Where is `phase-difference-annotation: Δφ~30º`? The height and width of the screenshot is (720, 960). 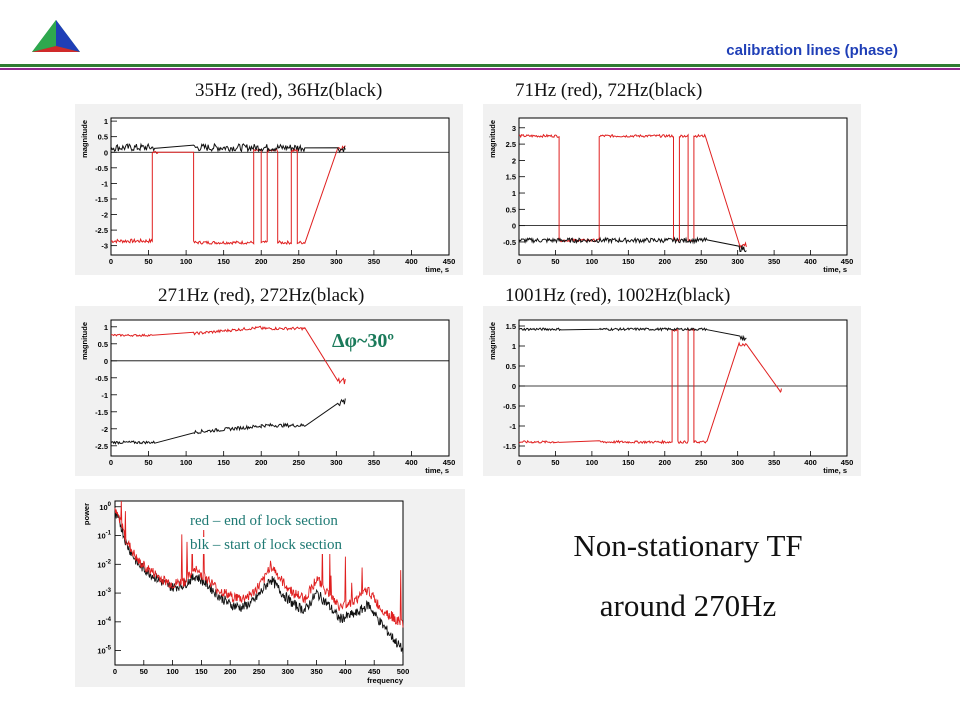
phase-difference-annotation: Δφ~30º is located at coordinates (363, 341).